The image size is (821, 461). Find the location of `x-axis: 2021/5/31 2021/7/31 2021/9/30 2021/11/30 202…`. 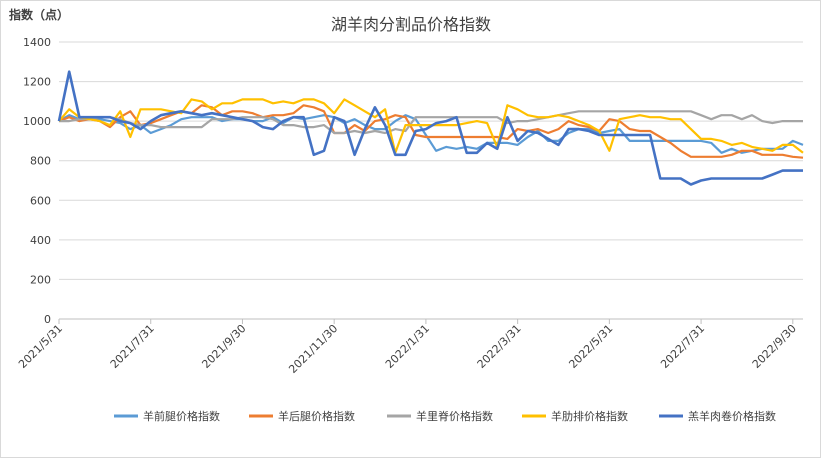

x-axis: 2021/5/31 2021/7/31 2021/9/30 2021/11/30 202… is located at coordinates (409, 347).